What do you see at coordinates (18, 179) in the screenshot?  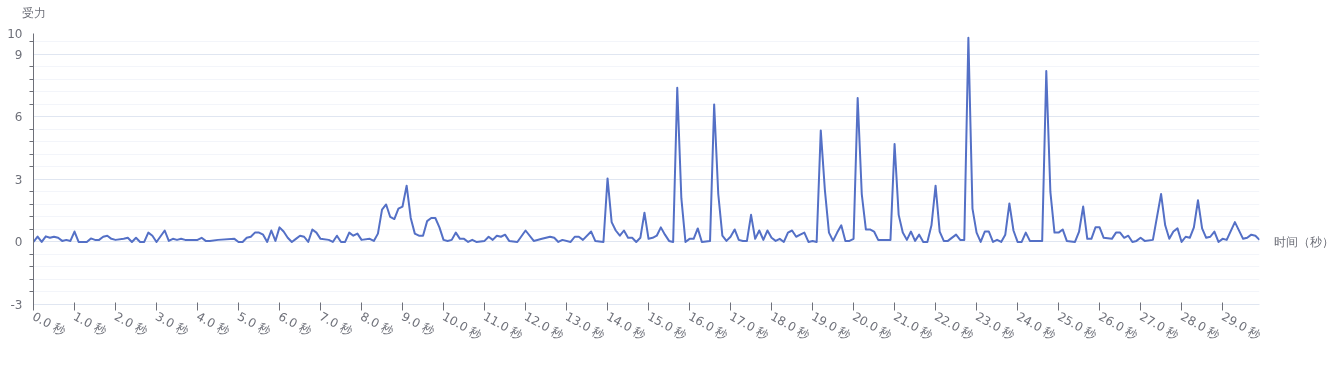 I see `y-tick-label: 3` at bounding box center [18, 179].